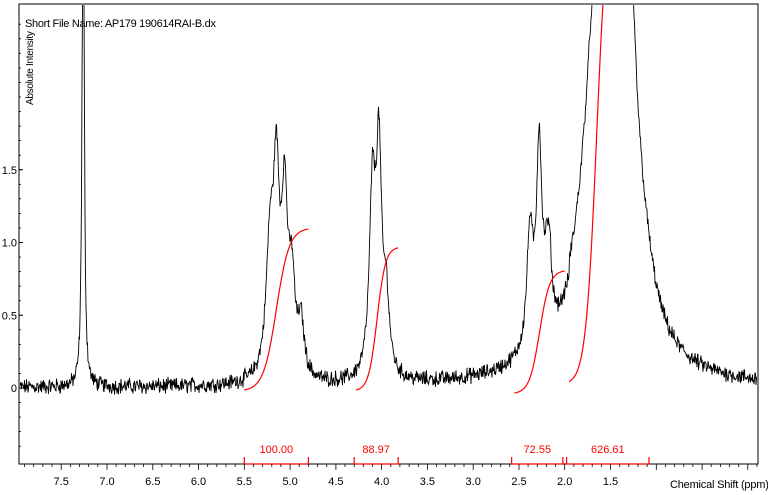 The width and height of the screenshot is (768, 495). I want to click on x-tick-label: 5.5, so click(244, 482).